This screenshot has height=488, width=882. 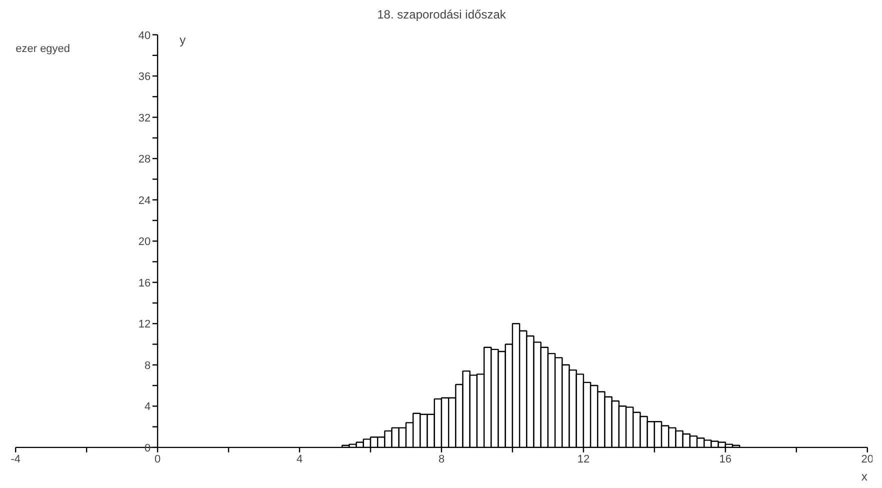 What do you see at coordinates (864, 476) in the screenshot?
I see `x-axis-title: x` at bounding box center [864, 476].